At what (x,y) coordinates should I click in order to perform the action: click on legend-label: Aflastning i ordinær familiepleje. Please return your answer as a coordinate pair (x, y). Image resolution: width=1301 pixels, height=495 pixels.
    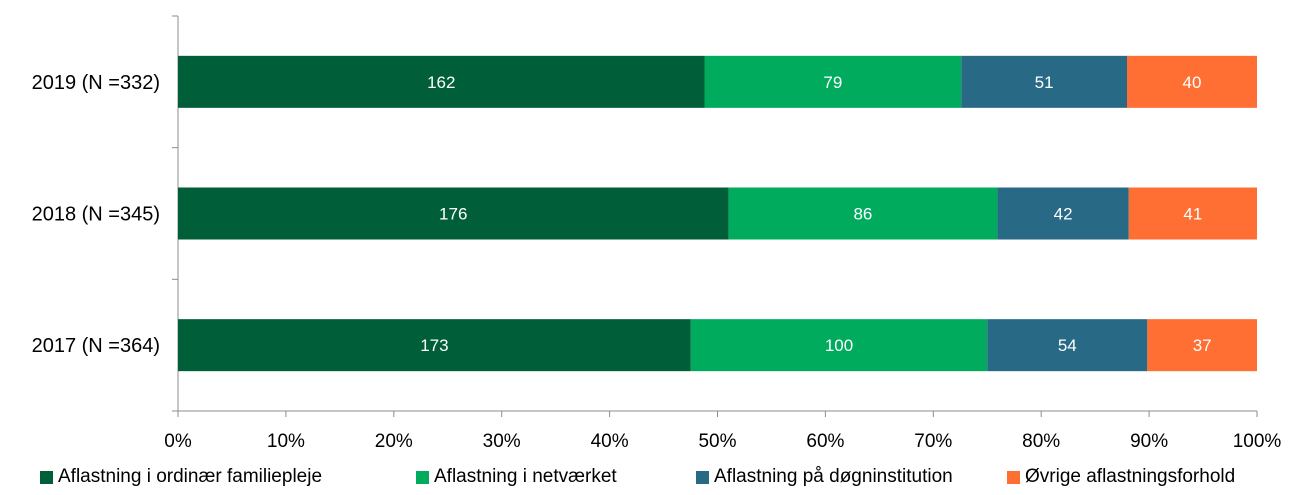
    Looking at the image, I should click on (190, 476).